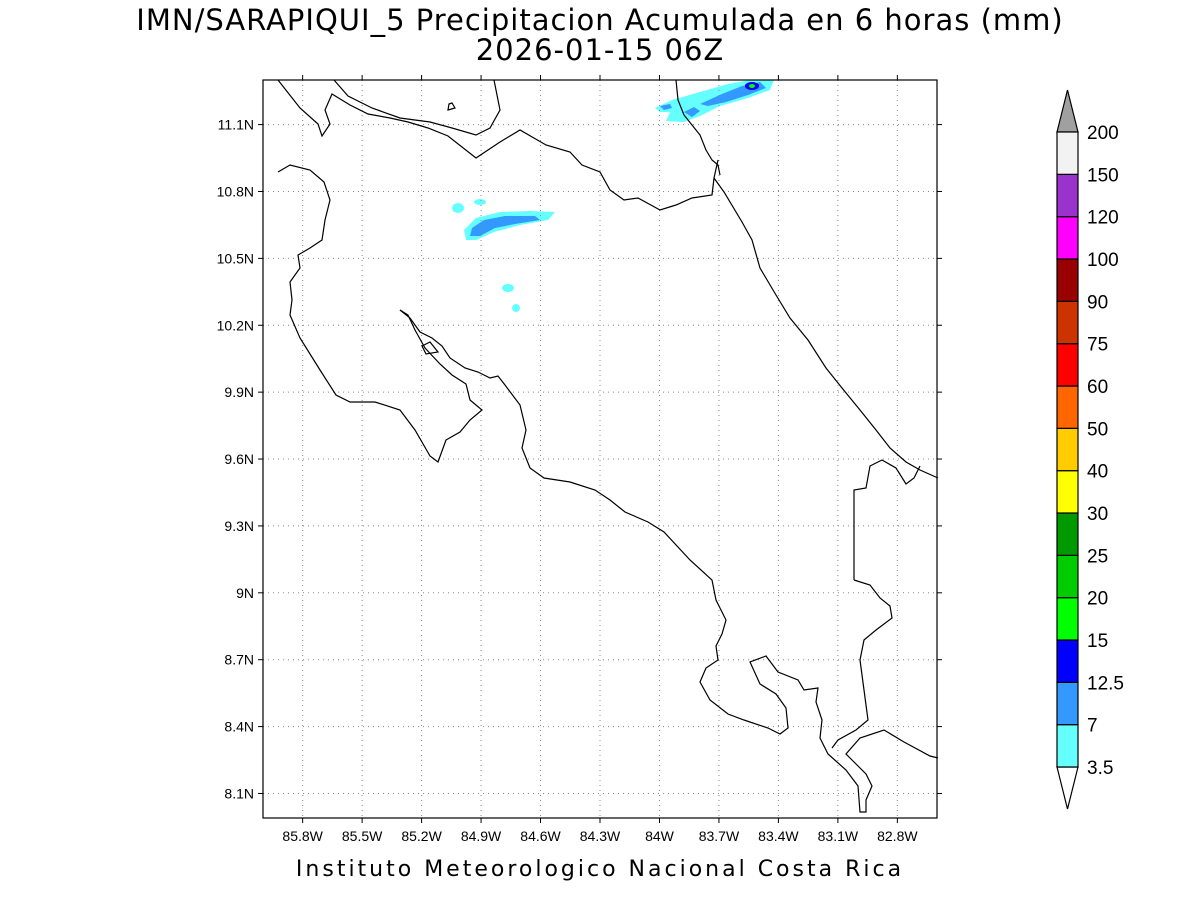  I want to click on colorbar-label: 120, so click(1103, 218).